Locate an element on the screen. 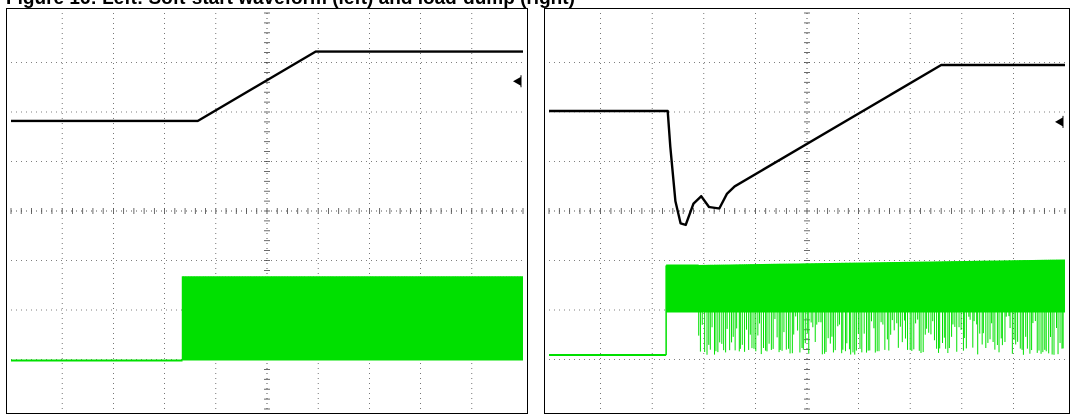 This screenshot has height=420, width=1084. trace-green-body is located at coordinates (352, 310).